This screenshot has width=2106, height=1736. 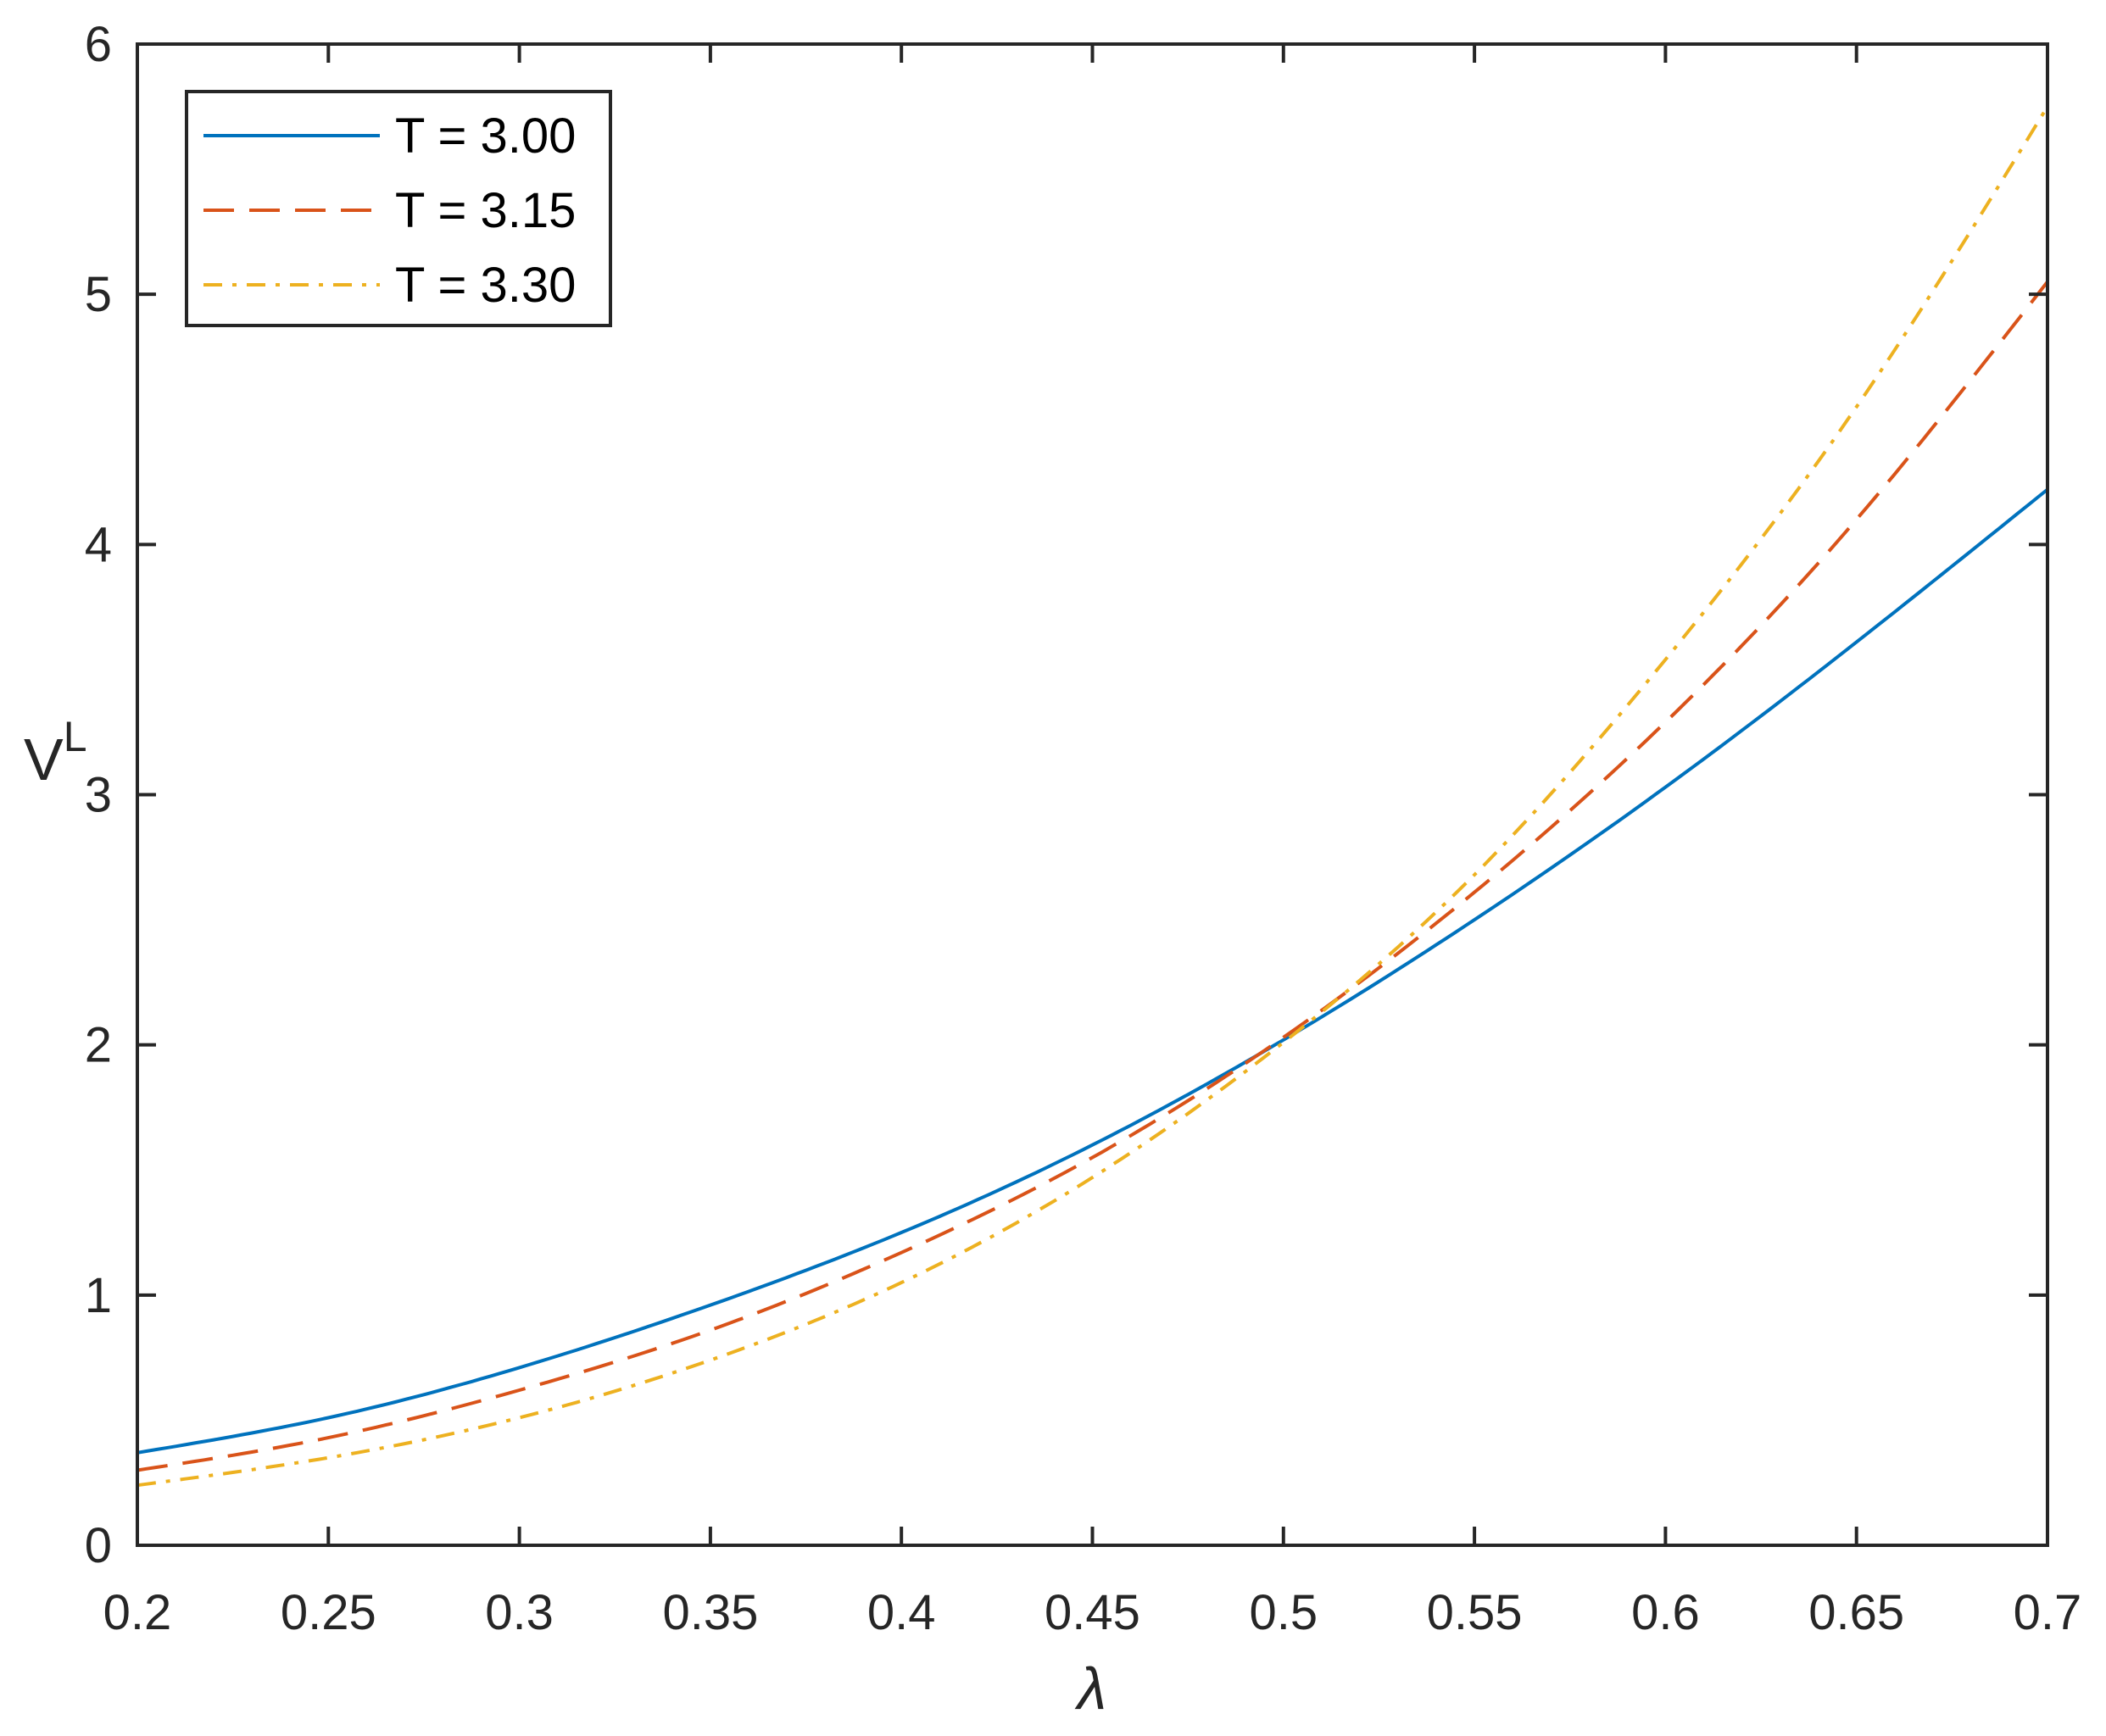 What do you see at coordinates (98, 1295) in the screenshot?
I see `y-tick-label: 1` at bounding box center [98, 1295].